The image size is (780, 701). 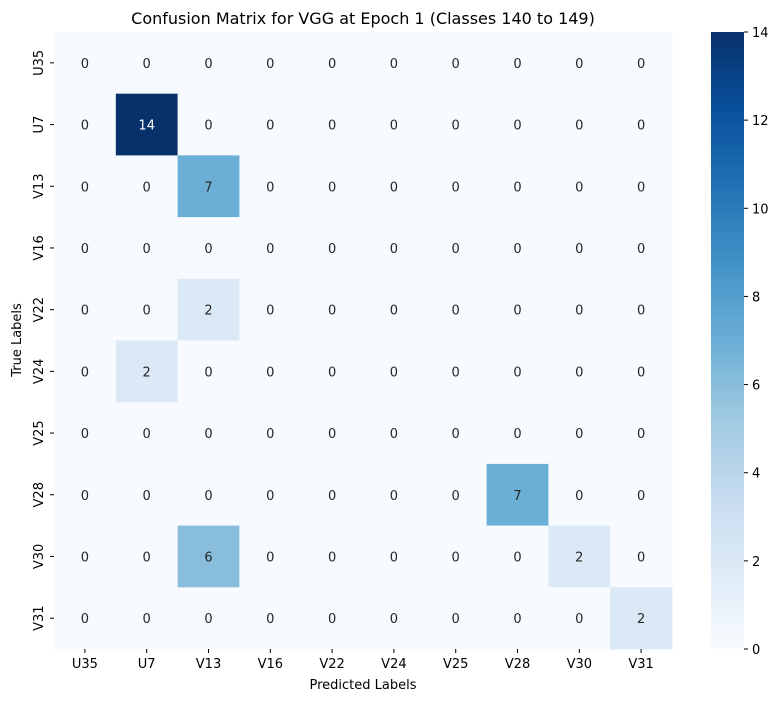 I want to click on x-tick-label: V16, so click(x=270, y=664).